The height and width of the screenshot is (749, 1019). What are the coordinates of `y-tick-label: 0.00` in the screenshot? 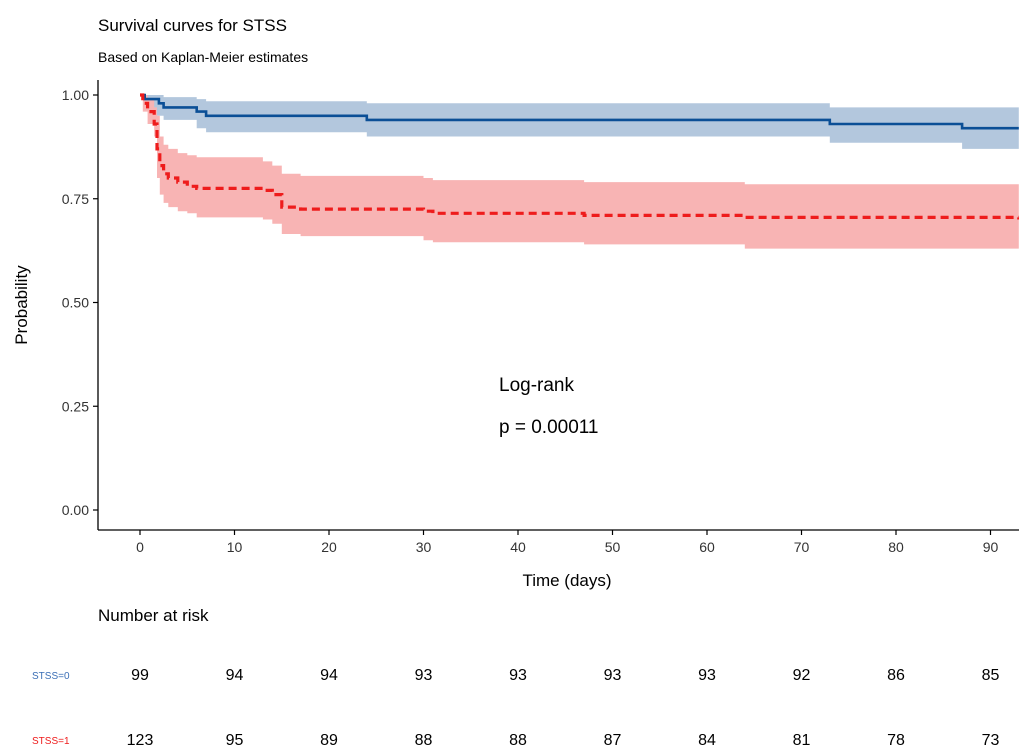 It's located at (75, 510).